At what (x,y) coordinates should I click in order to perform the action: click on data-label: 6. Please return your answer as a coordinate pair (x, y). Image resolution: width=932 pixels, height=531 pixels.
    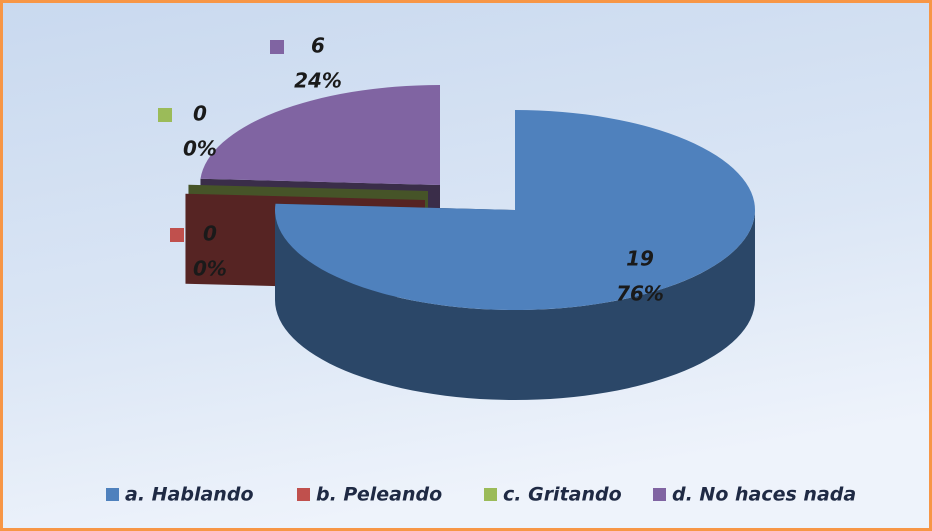
    Looking at the image, I should click on (318, 46).